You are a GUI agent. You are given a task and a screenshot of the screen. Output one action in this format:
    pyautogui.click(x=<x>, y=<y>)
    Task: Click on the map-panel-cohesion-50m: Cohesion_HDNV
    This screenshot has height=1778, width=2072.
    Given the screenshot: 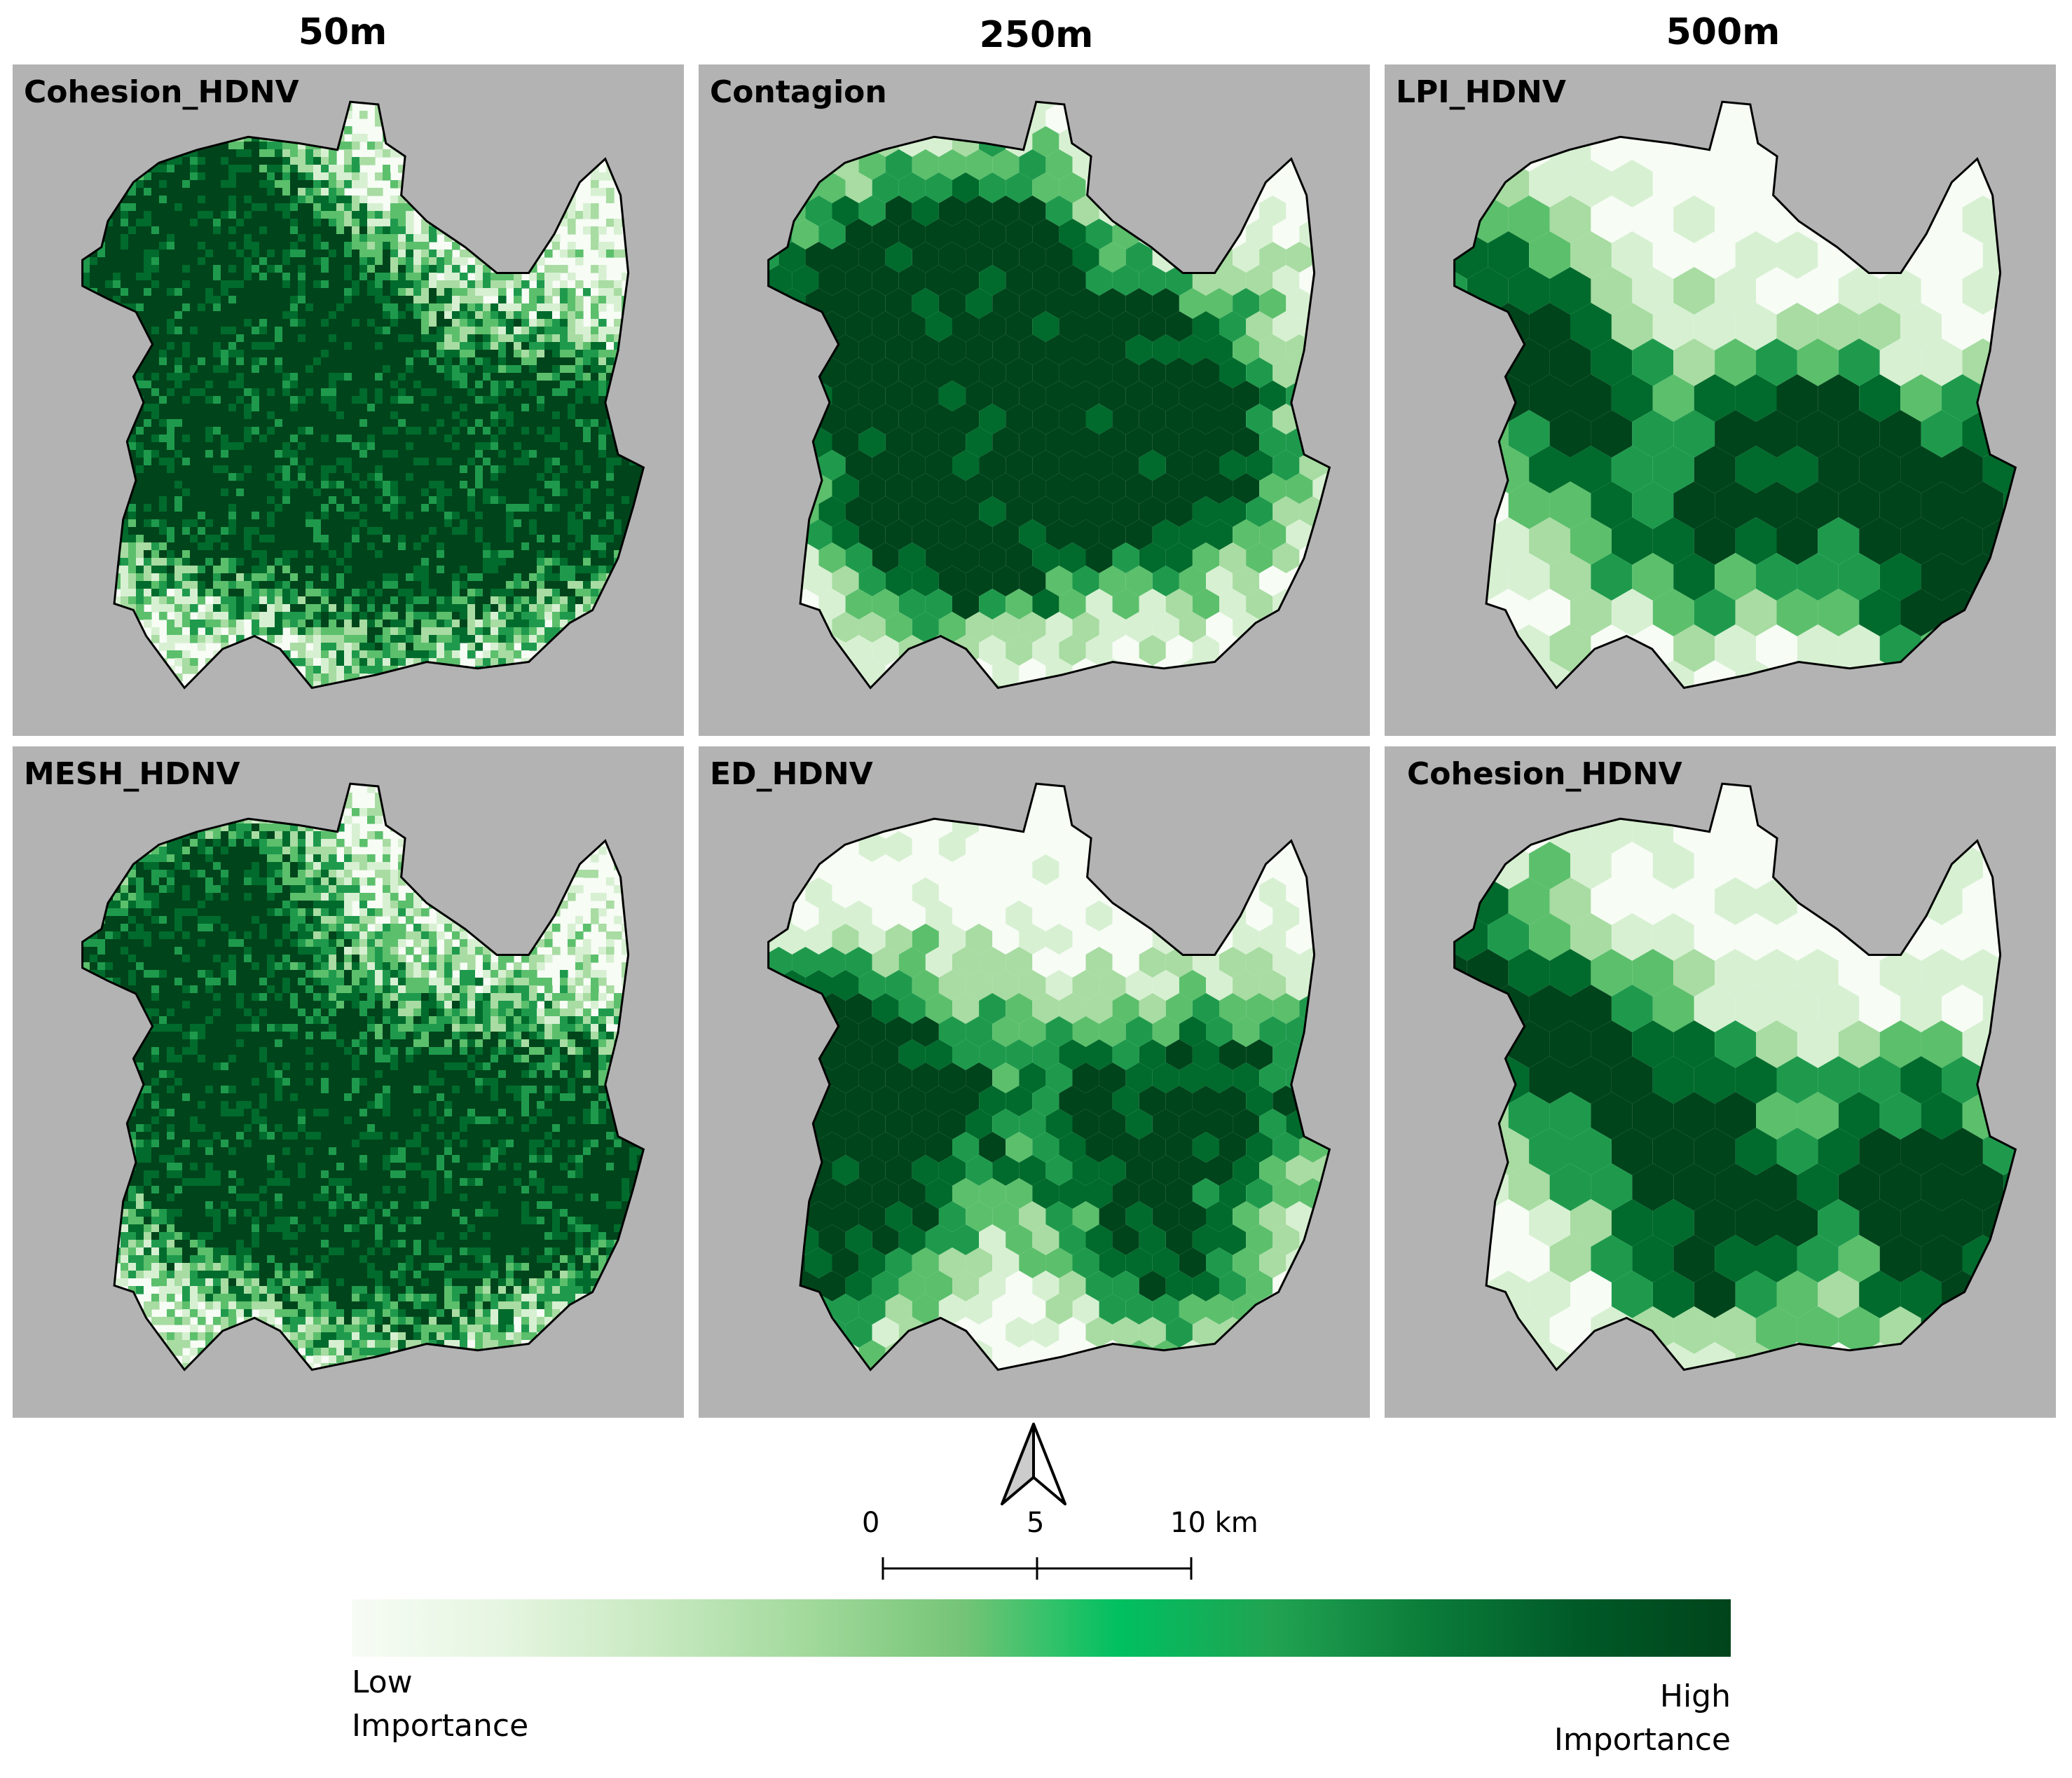 What is the action you would take?
    pyautogui.click(x=348, y=400)
    